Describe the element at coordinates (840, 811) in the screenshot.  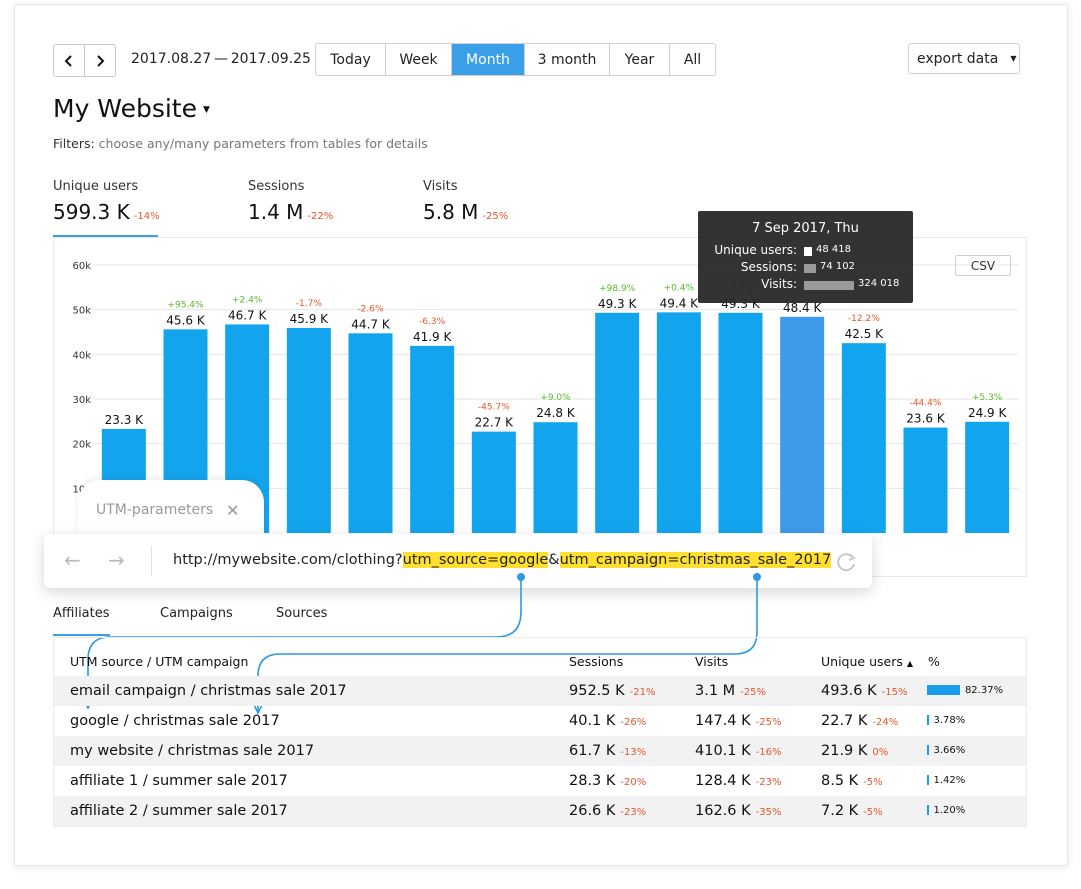
I see `row-users-value: 7.2 K` at that location.